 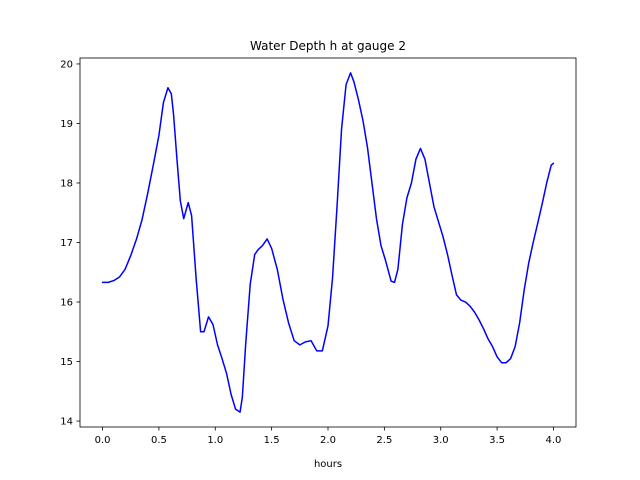 What do you see at coordinates (272, 440) in the screenshot?
I see `x-tick-label-3: 1.5` at bounding box center [272, 440].